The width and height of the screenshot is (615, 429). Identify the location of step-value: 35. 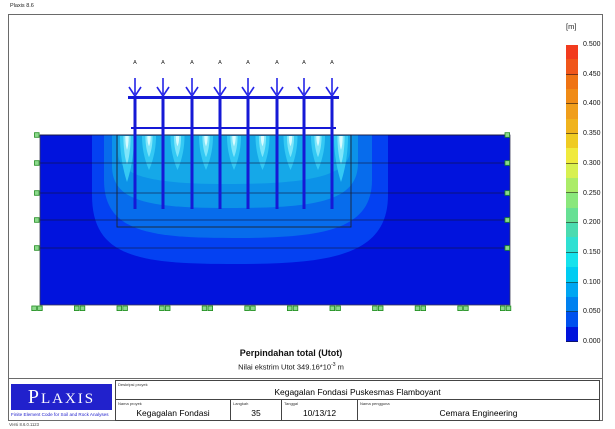
(256, 413).